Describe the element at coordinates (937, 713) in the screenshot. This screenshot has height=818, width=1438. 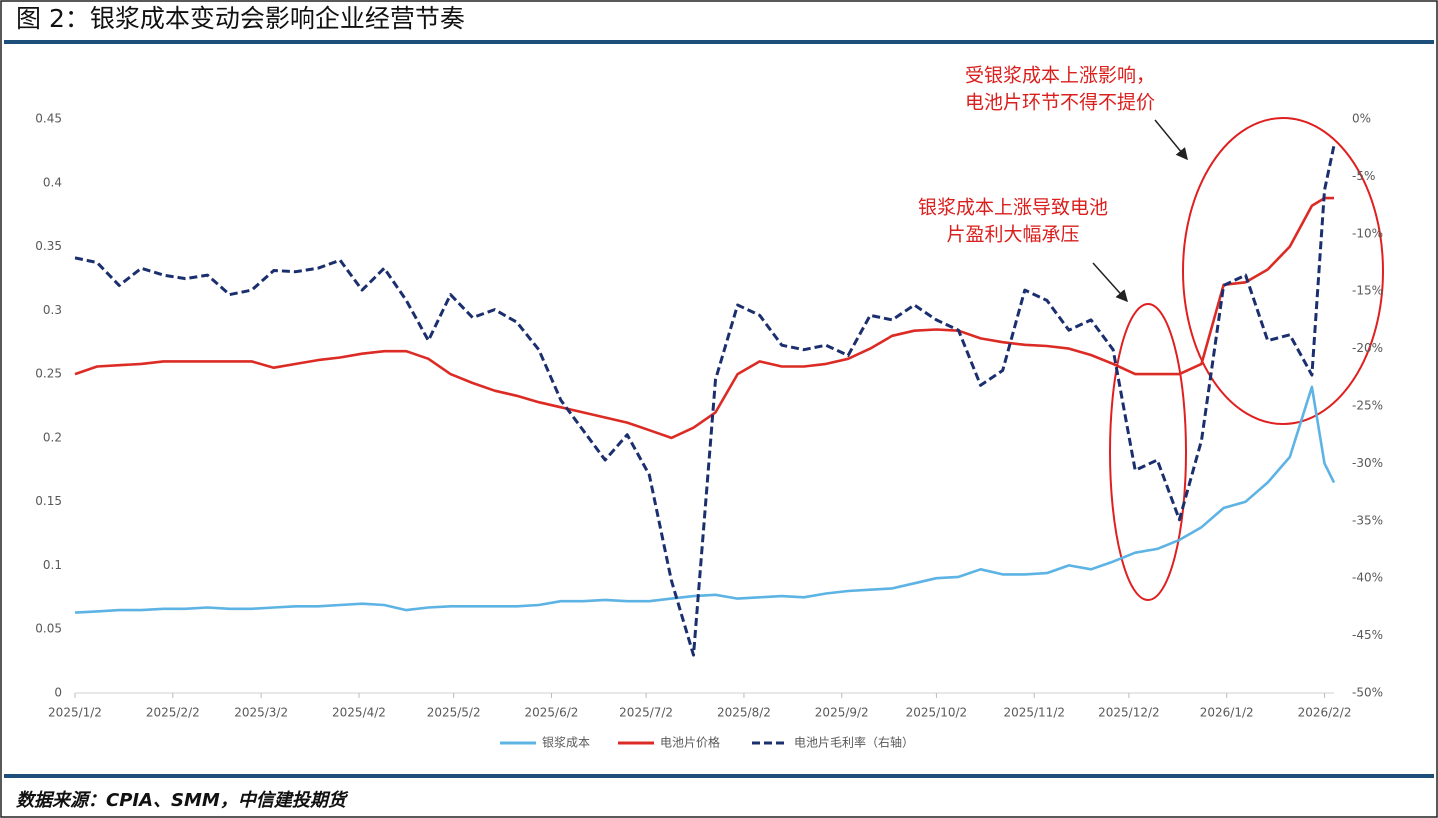
I see `x-tick-label: 2025/10/2` at that location.